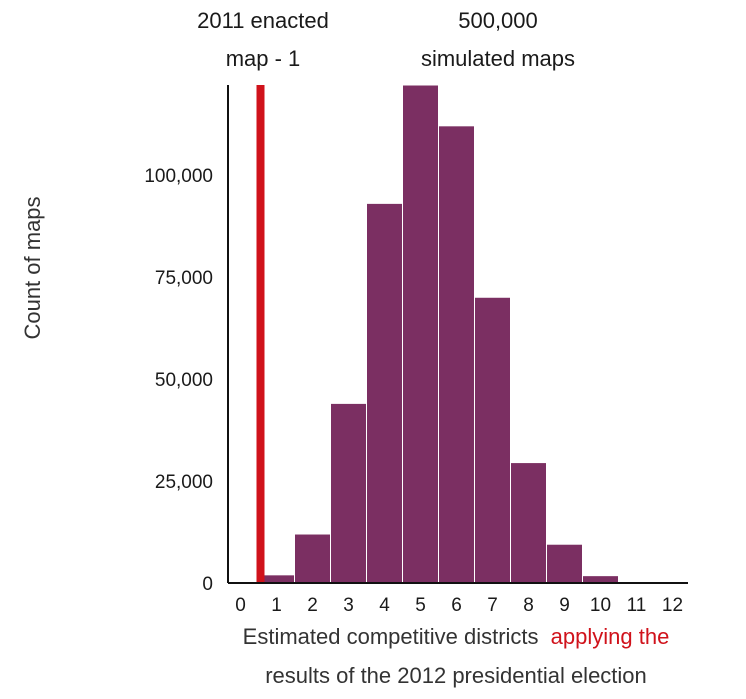 The image size is (746, 699). What do you see at coordinates (312, 605) in the screenshot?
I see `x-tick-label: 2` at bounding box center [312, 605].